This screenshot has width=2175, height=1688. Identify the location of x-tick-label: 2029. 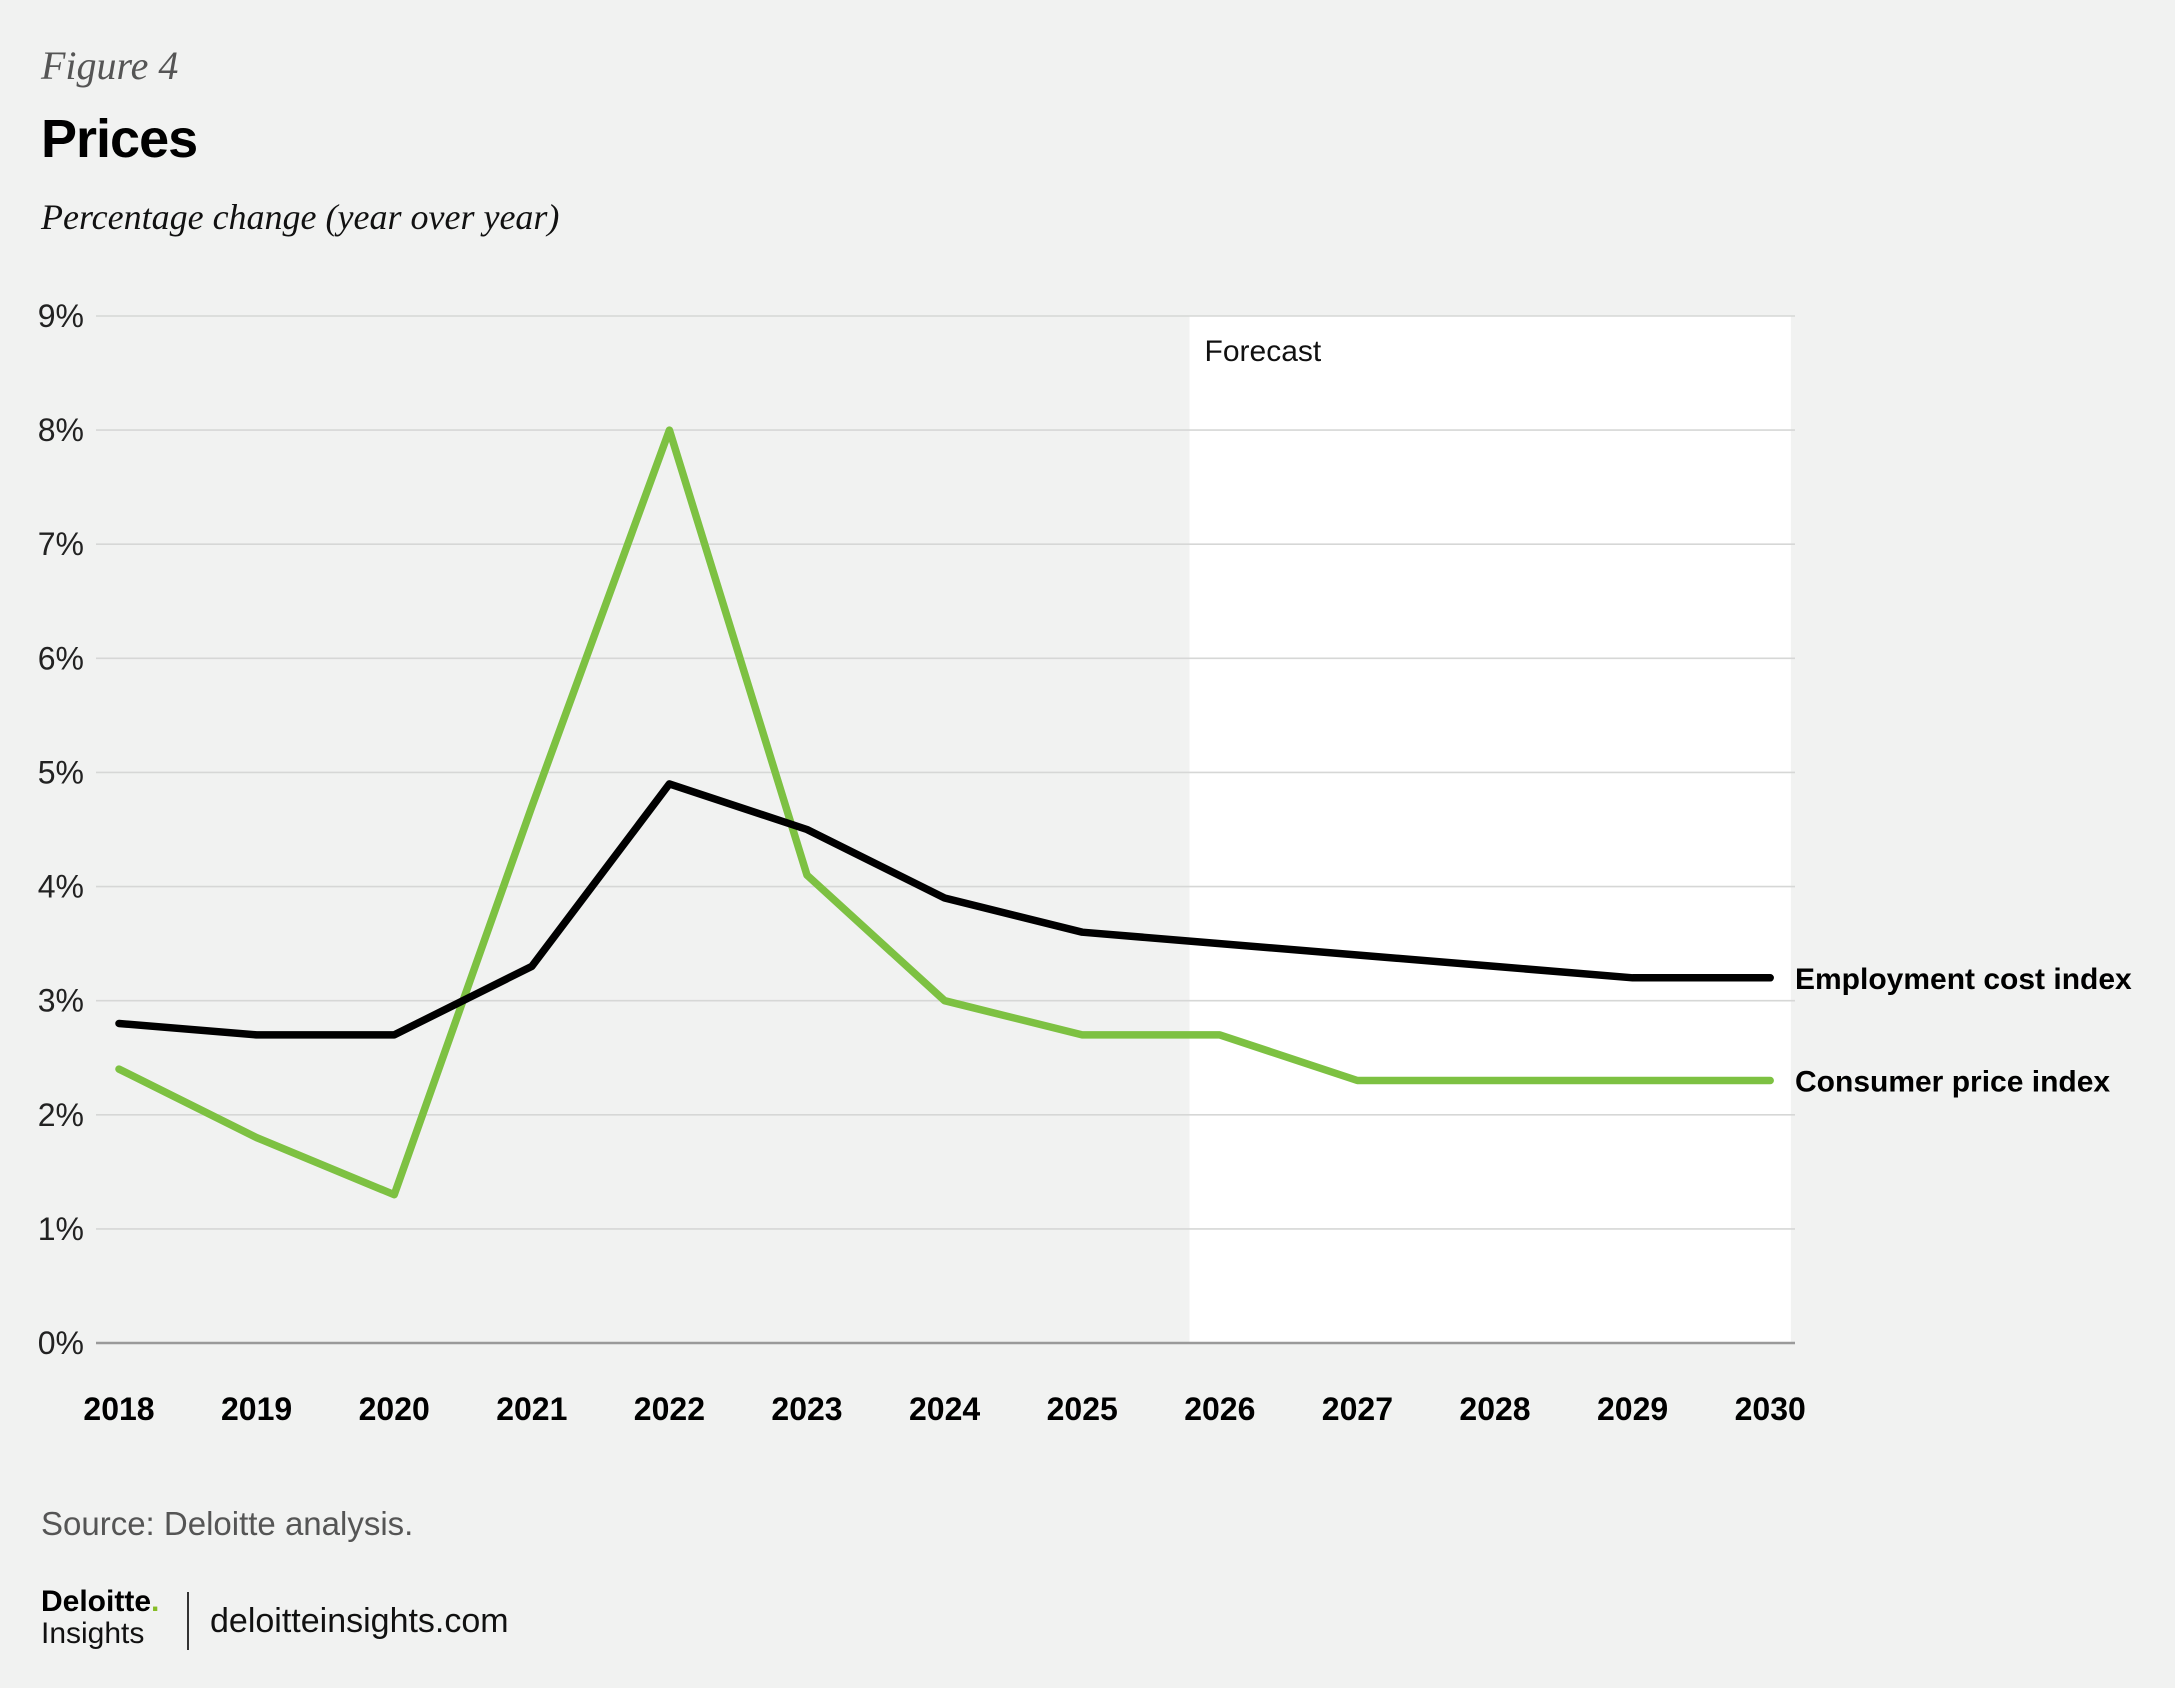
(1632, 1409).